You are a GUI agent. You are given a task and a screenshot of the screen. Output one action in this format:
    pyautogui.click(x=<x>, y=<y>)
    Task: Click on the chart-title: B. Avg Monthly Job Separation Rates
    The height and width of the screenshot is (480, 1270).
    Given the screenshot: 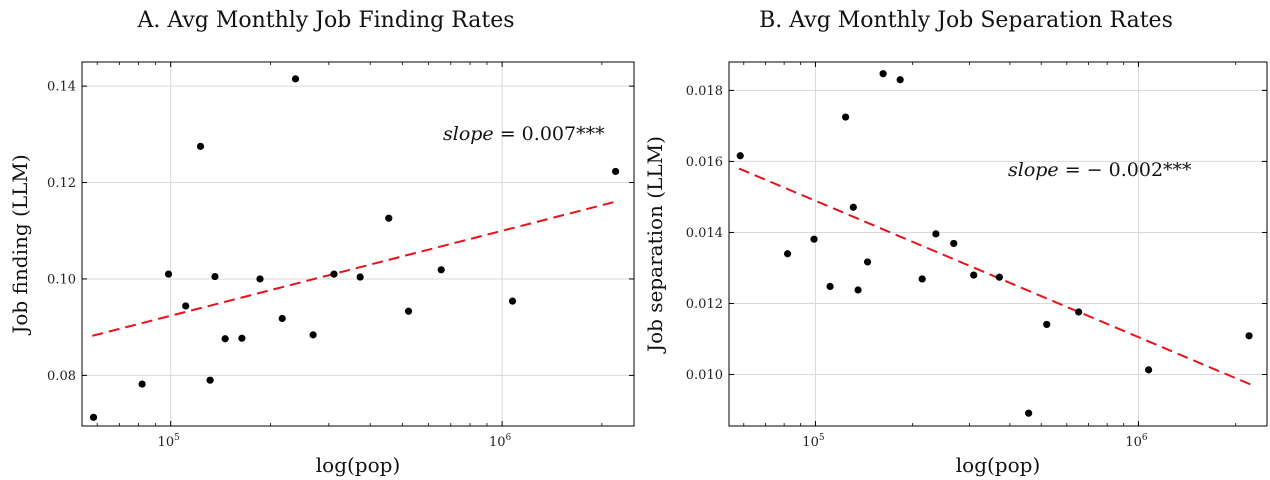 What is the action you would take?
    pyautogui.click(x=966, y=20)
    